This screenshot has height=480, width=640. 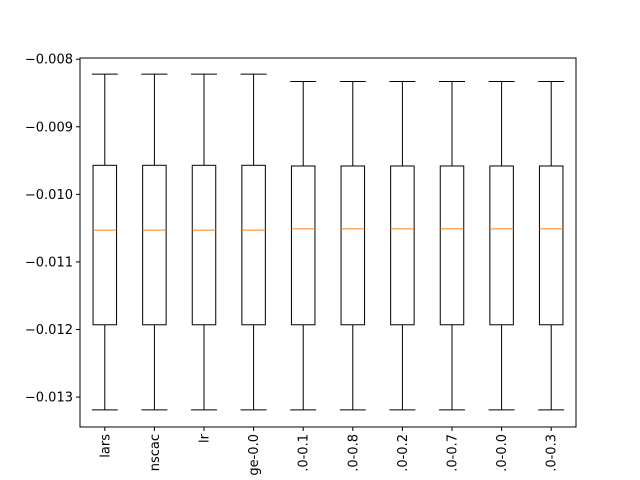 What do you see at coordinates (155, 452) in the screenshot?
I see `x-tick-label: nscac` at bounding box center [155, 452].